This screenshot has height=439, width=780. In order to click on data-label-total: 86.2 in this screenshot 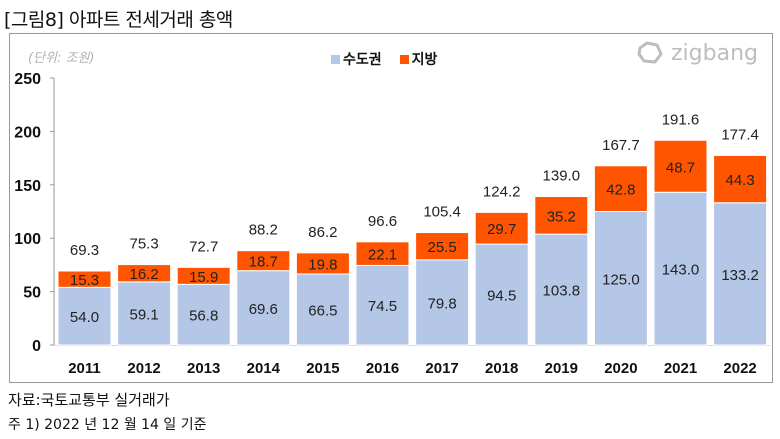, I will do `click(322, 232)`.